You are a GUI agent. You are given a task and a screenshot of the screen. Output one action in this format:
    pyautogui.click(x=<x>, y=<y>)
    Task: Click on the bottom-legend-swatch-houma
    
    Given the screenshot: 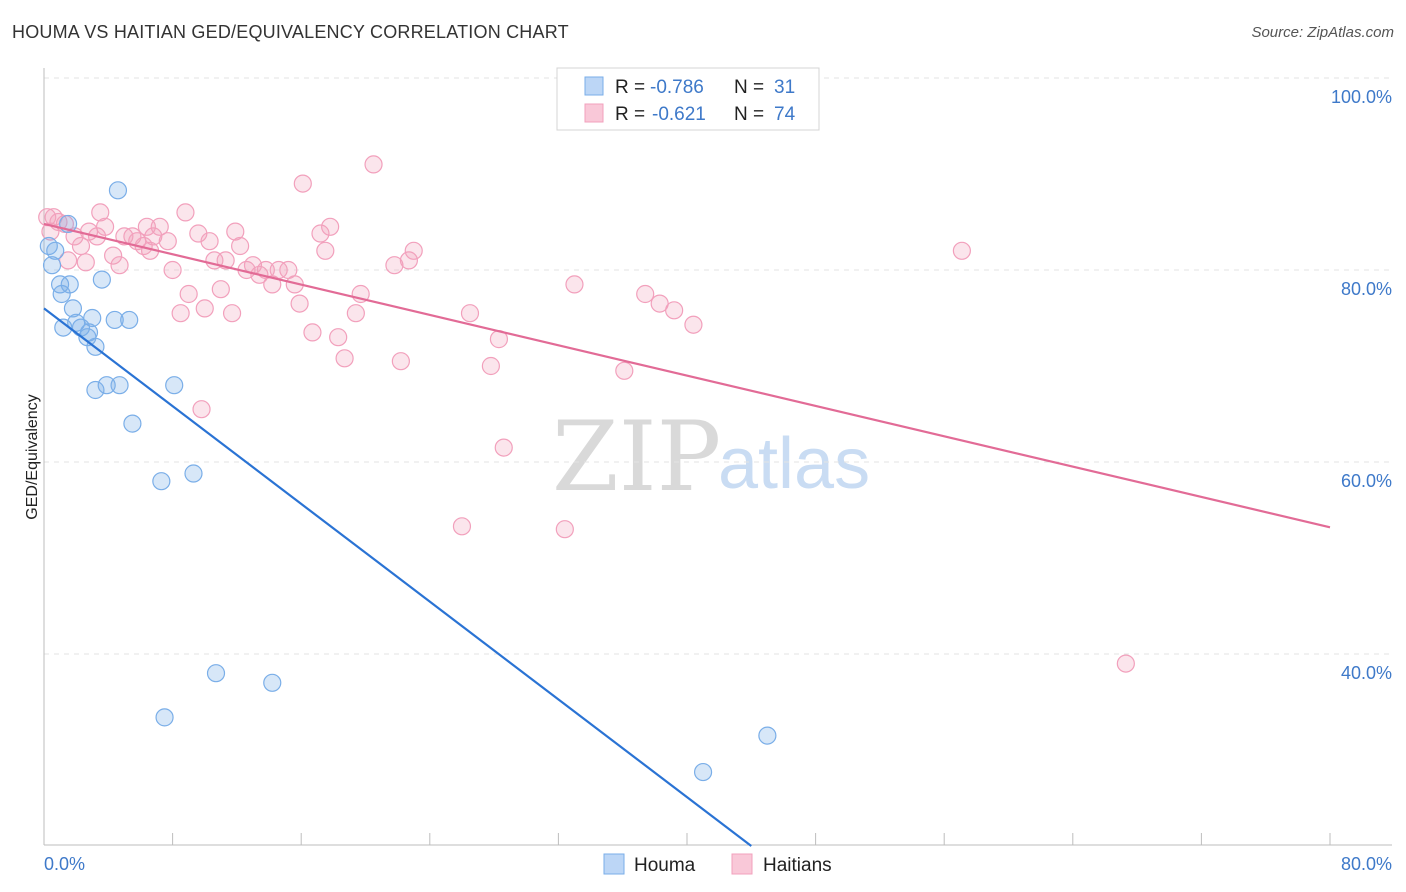 What is the action you would take?
    pyautogui.click(x=614, y=864)
    